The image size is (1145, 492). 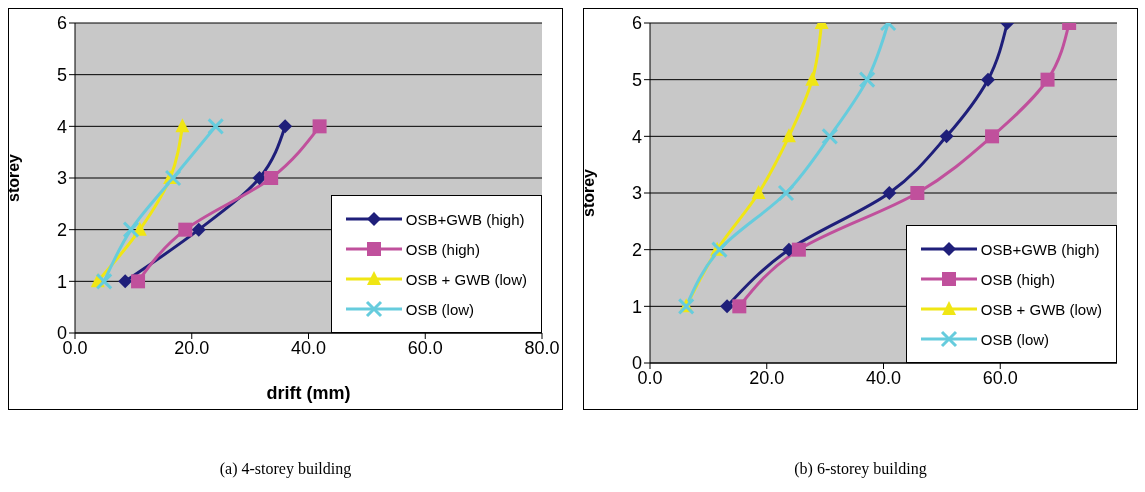 I want to click on text: (a) 4-storey building, so click(x=285, y=469).